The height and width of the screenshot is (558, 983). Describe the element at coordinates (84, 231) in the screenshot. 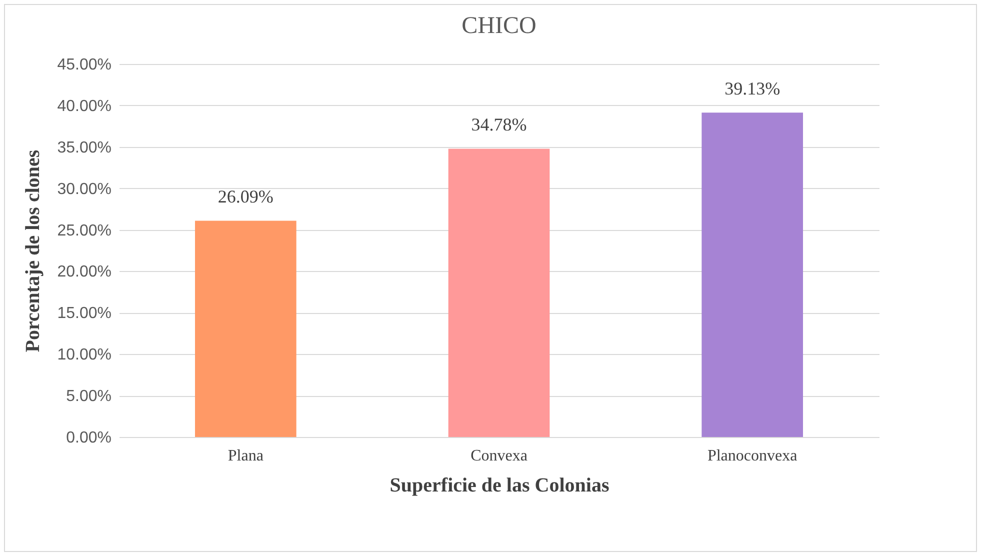

I see `y-tick-label: 25.00%` at that location.